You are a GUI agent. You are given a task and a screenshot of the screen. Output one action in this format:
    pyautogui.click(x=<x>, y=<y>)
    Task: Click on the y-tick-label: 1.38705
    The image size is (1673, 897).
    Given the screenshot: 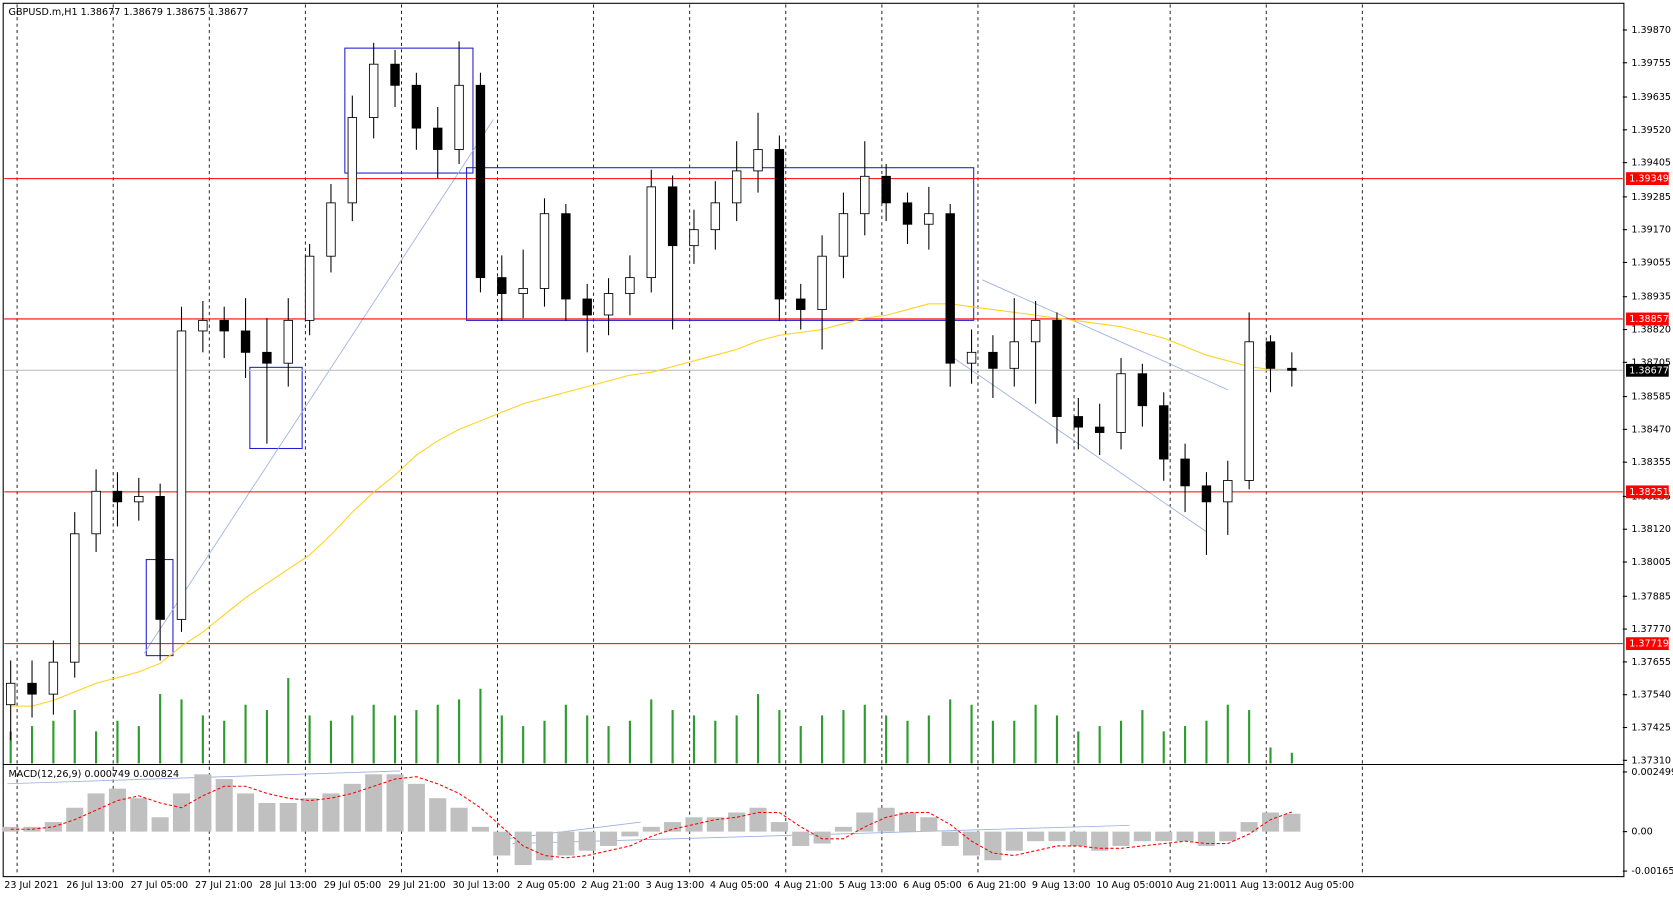 What is the action you would take?
    pyautogui.click(x=1651, y=362)
    